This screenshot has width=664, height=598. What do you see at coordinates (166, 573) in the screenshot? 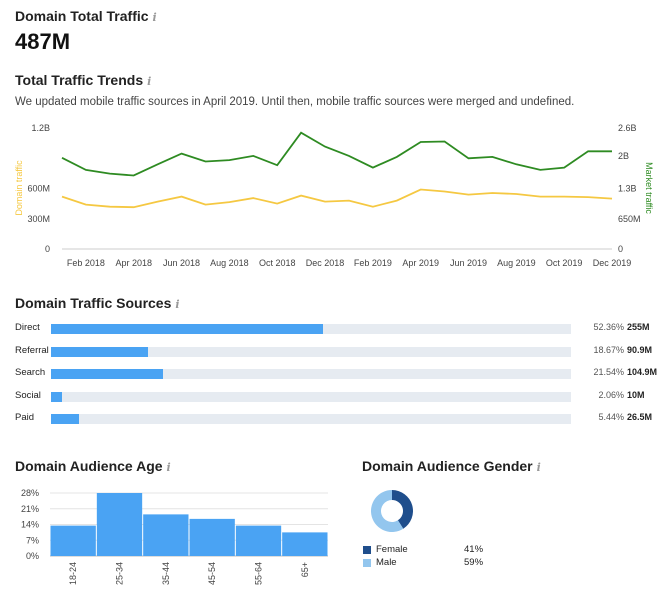
I see `age-x-tick-label: 35-44` at bounding box center [166, 573].